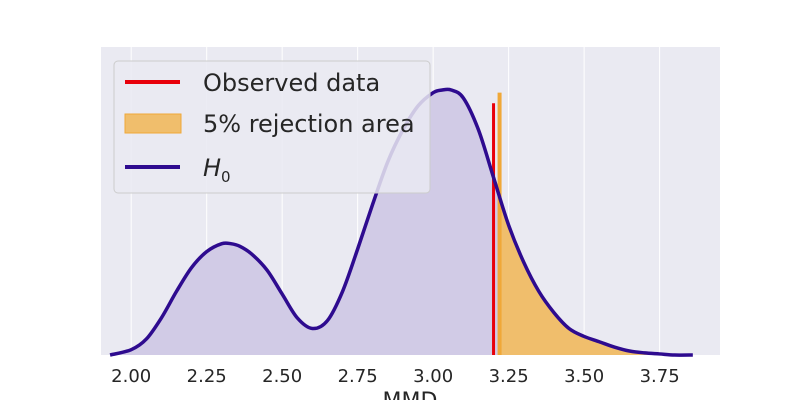  Describe the element at coordinates (584, 376) in the screenshot. I see `x-tick-label: 3.50` at that location.